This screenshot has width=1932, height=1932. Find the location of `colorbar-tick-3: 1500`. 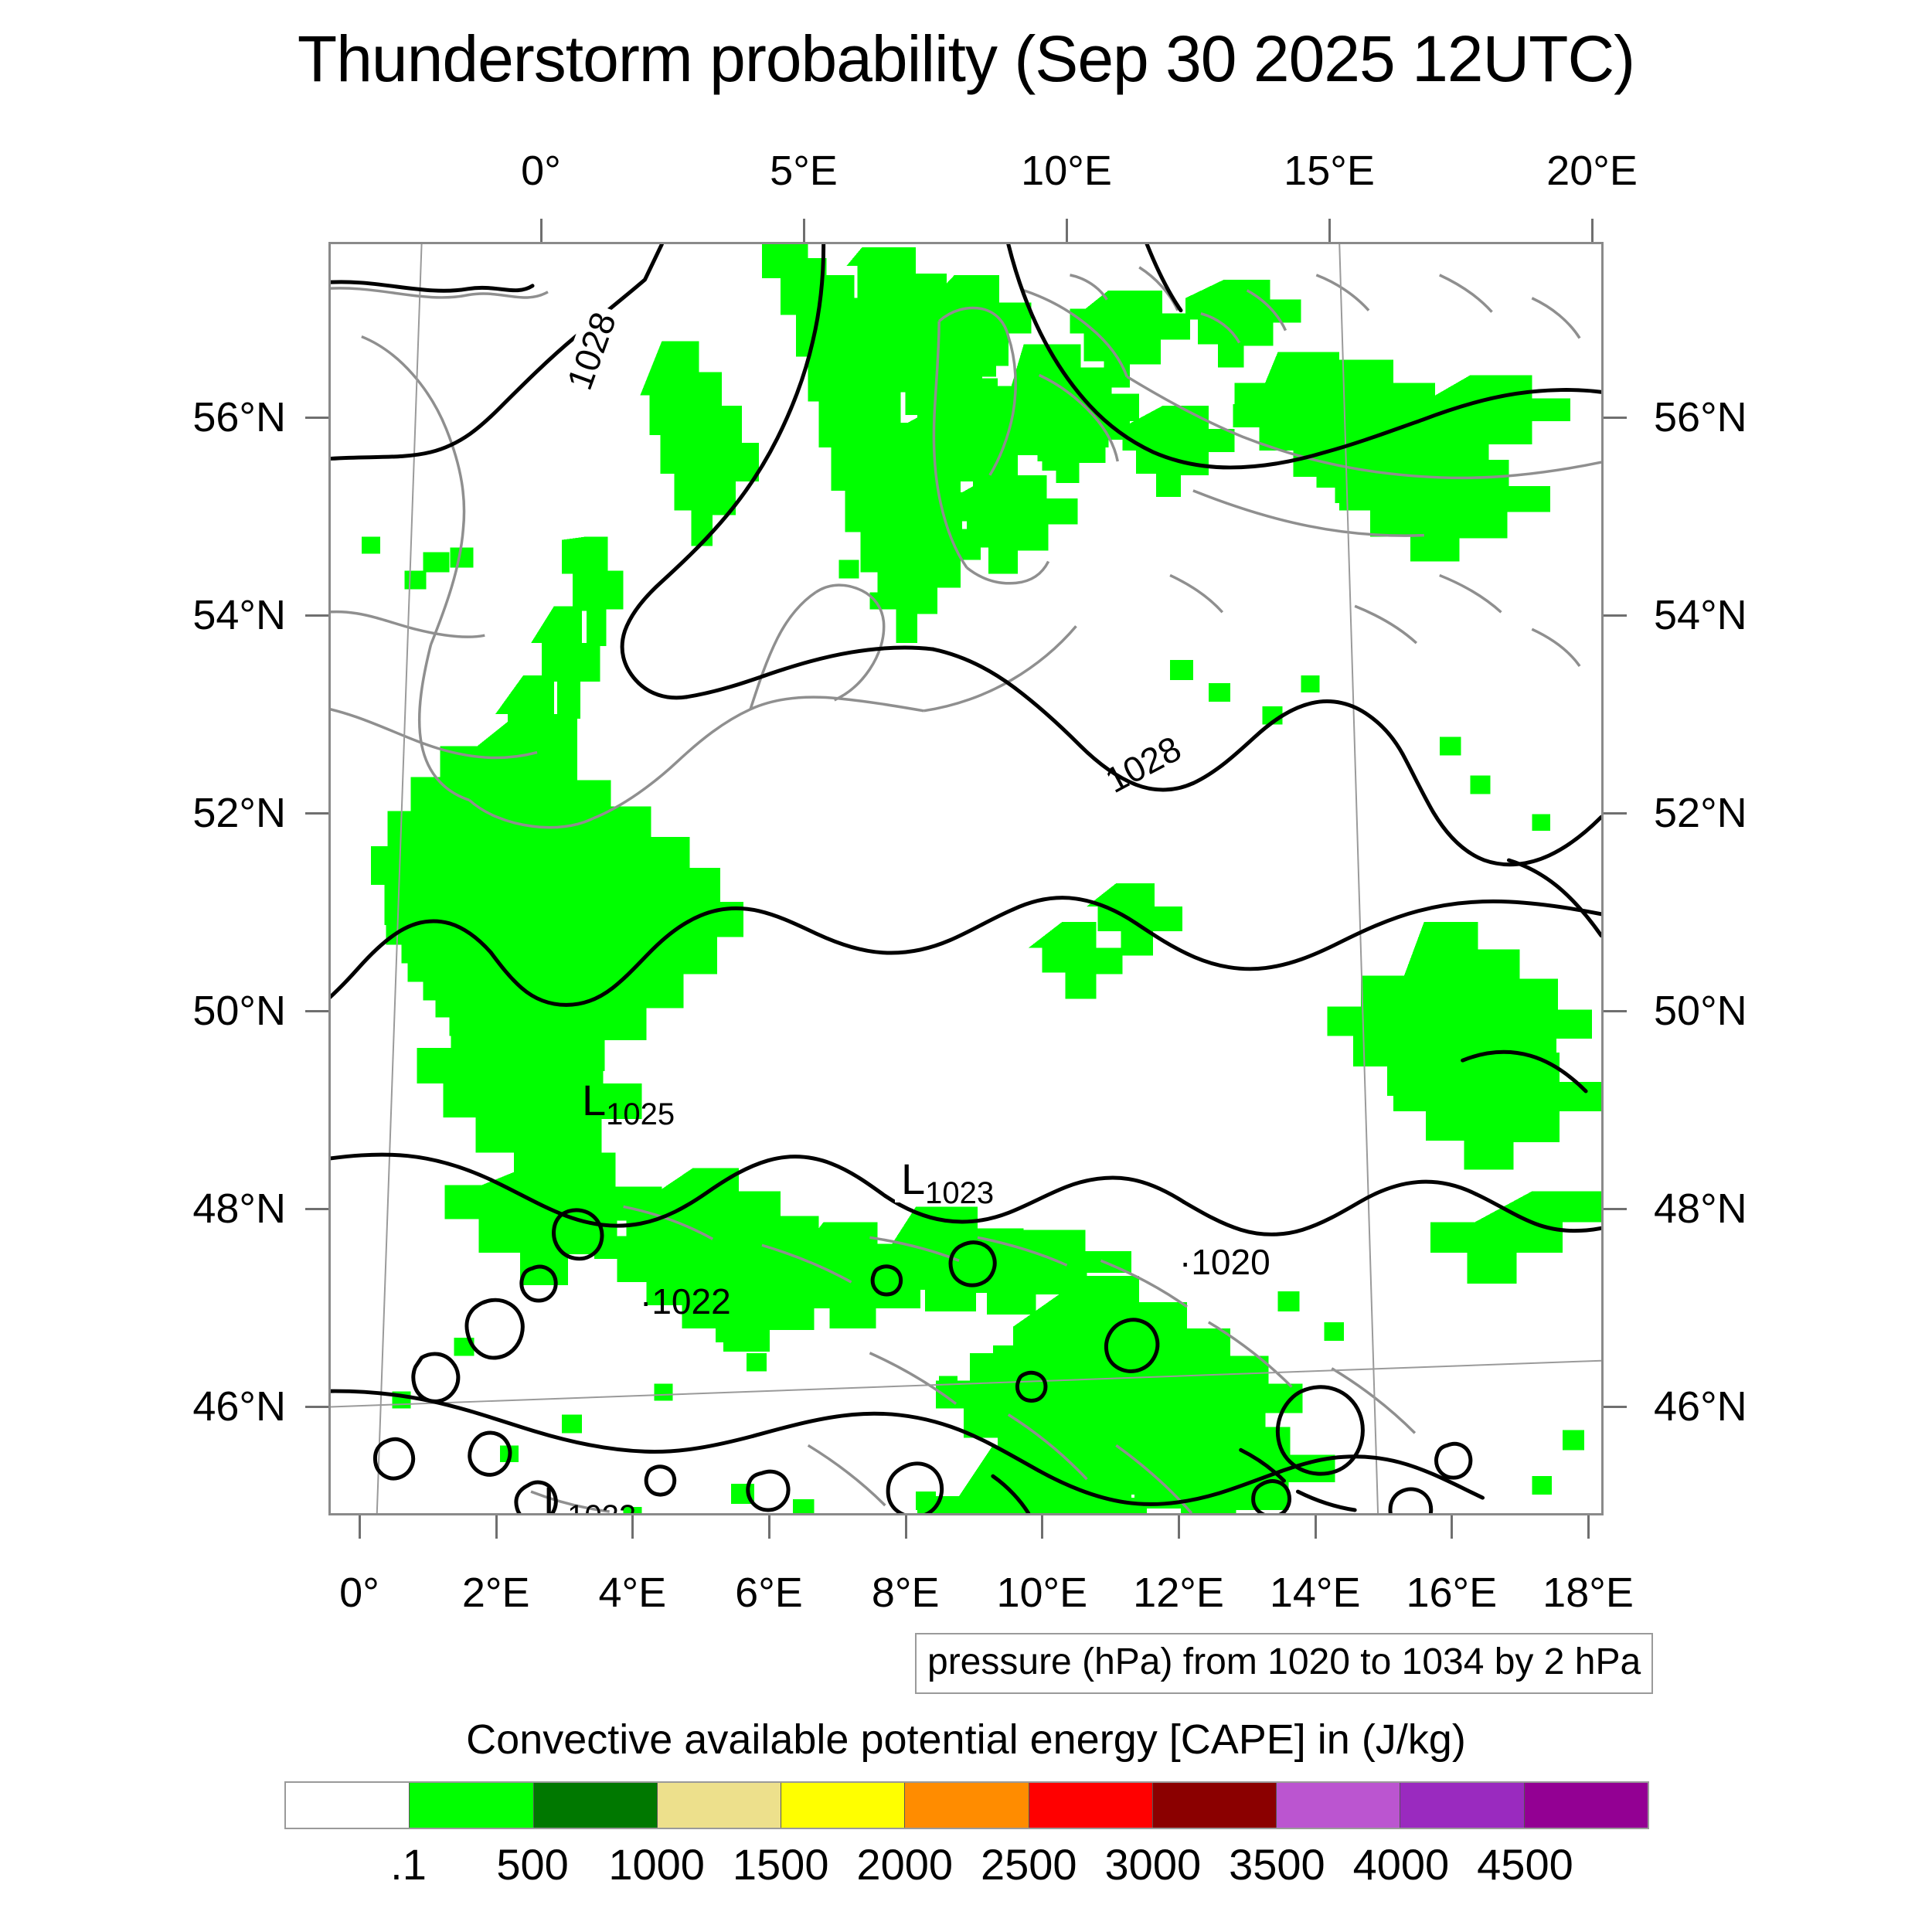

colorbar-tick-3: 1500 is located at coordinates (780, 1865).